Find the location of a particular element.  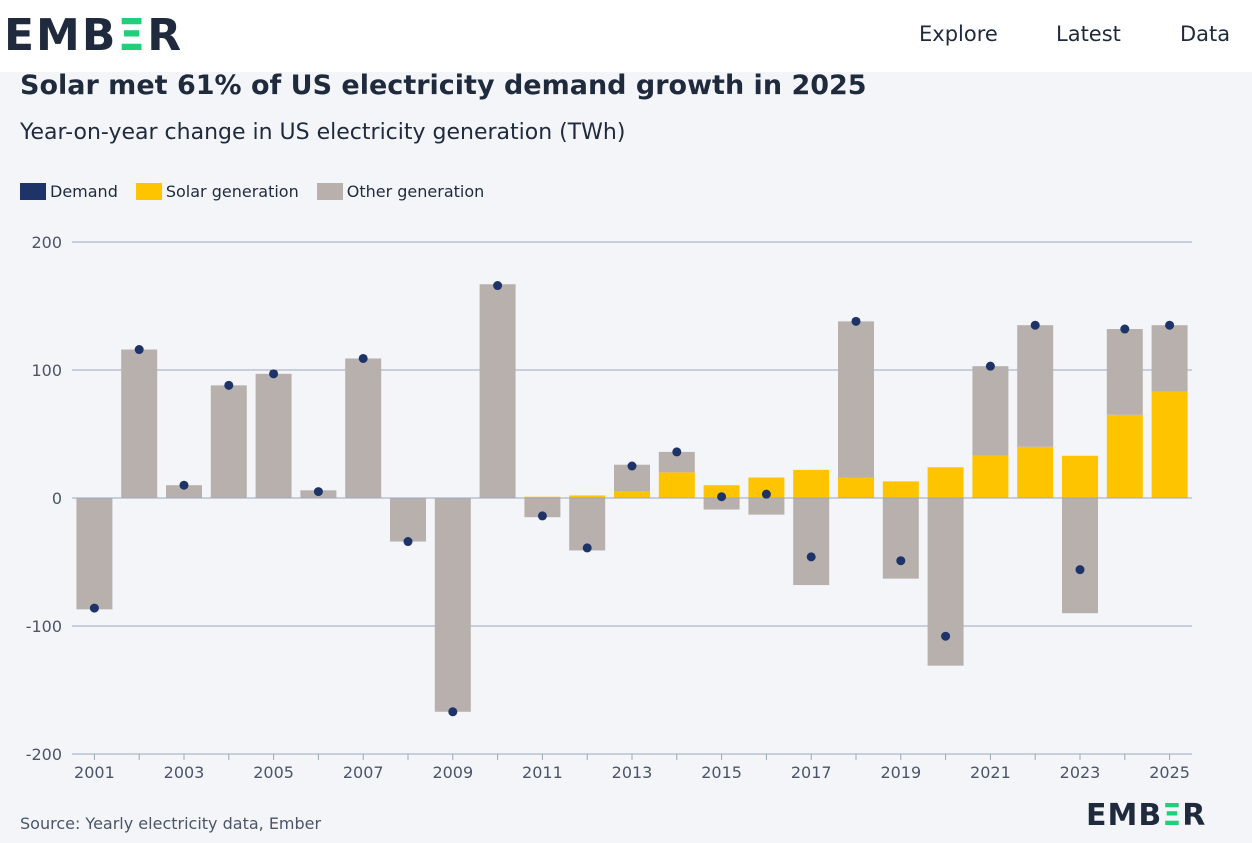

other-bar-2002 is located at coordinates (139, 423).